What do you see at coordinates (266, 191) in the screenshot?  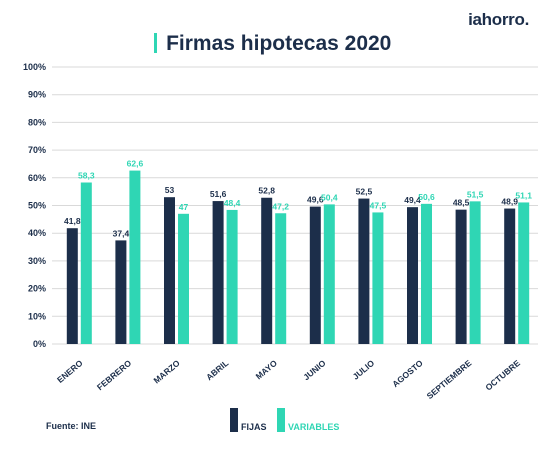 I see `data-label-fijas: 52,8` at bounding box center [266, 191].